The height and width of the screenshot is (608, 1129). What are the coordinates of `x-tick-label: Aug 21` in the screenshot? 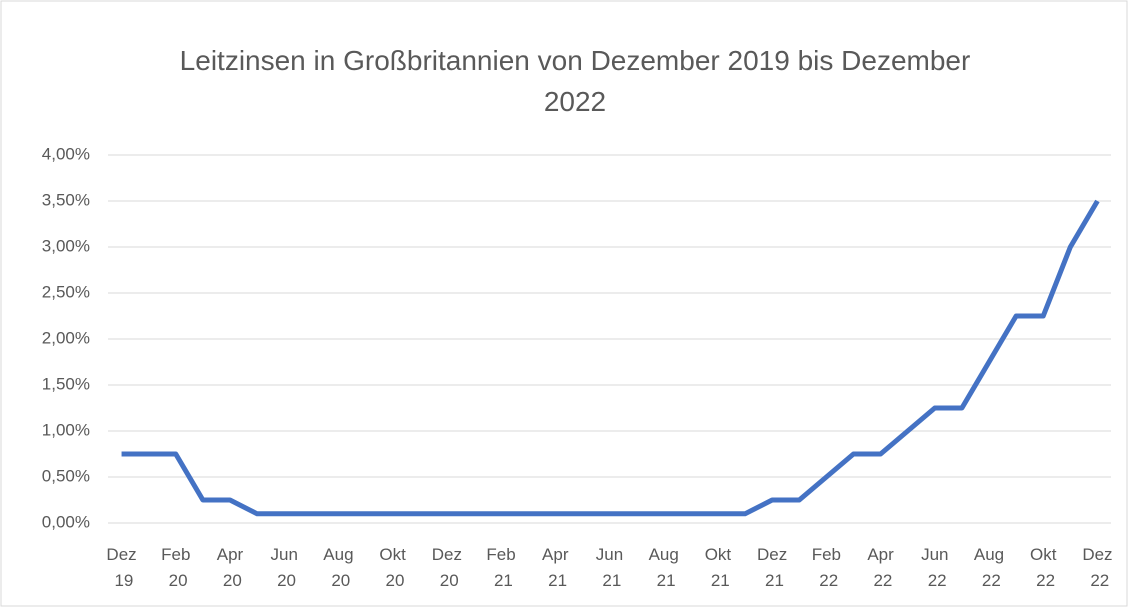 It's located at (664, 567).